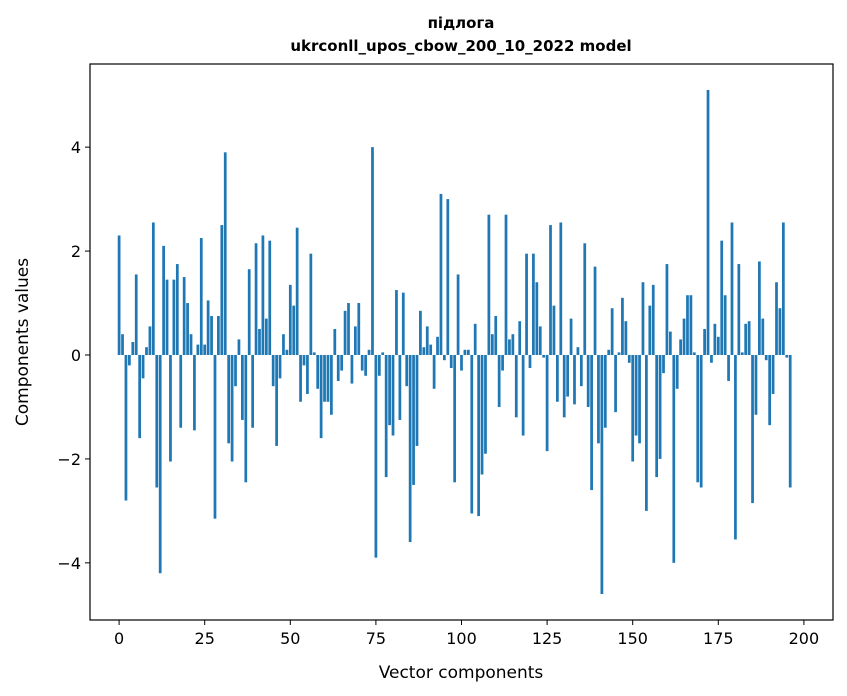 This screenshot has width=847, height=696. Describe the element at coordinates (804, 638) in the screenshot. I see `x-tick-label: 200` at that location.